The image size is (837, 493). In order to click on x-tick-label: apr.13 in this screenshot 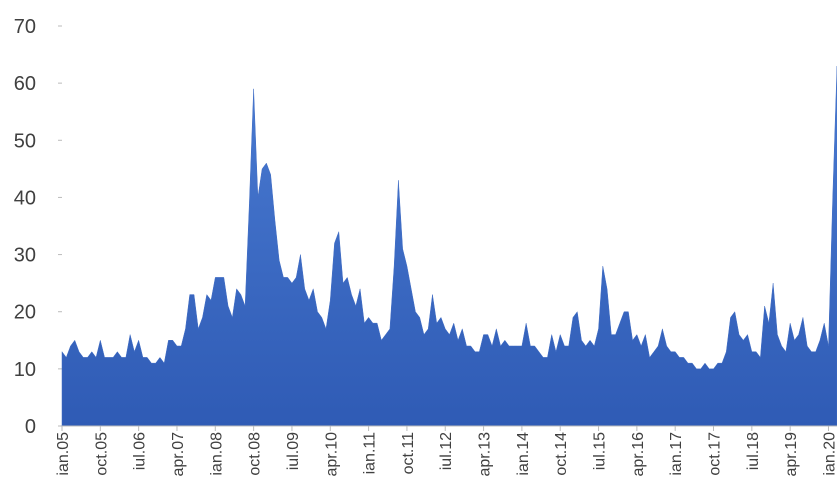, I will do `click(485, 454)`.